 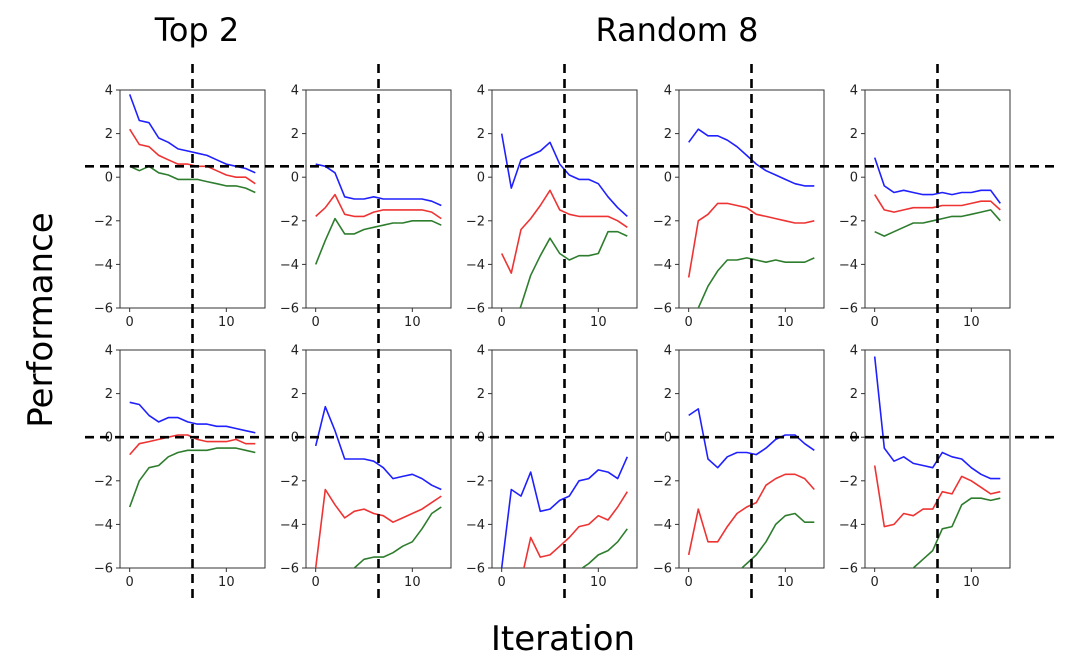 I want to click on panel-0-1: 4 2 0 −2 −4 −6 0 10, so click(x=366, y=207).